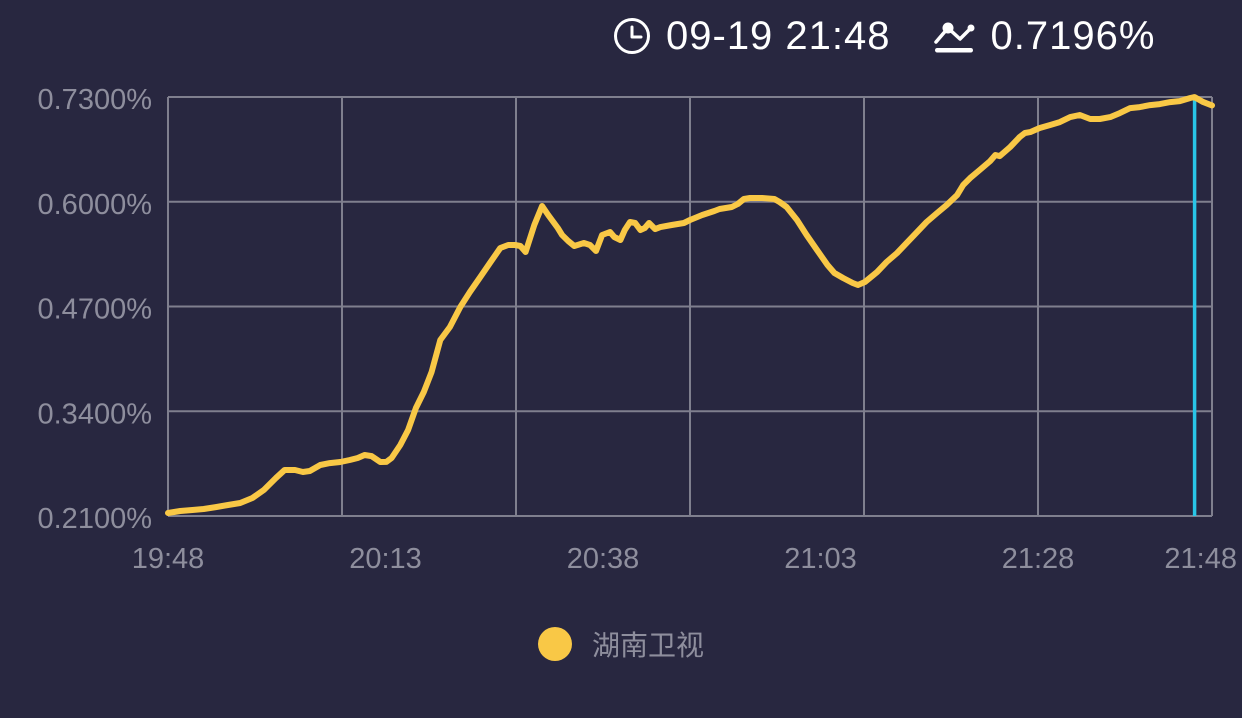 The image size is (1242, 718). What do you see at coordinates (95, 205) in the screenshot?
I see `y-axis-tick-label: 0.6000%` at bounding box center [95, 205].